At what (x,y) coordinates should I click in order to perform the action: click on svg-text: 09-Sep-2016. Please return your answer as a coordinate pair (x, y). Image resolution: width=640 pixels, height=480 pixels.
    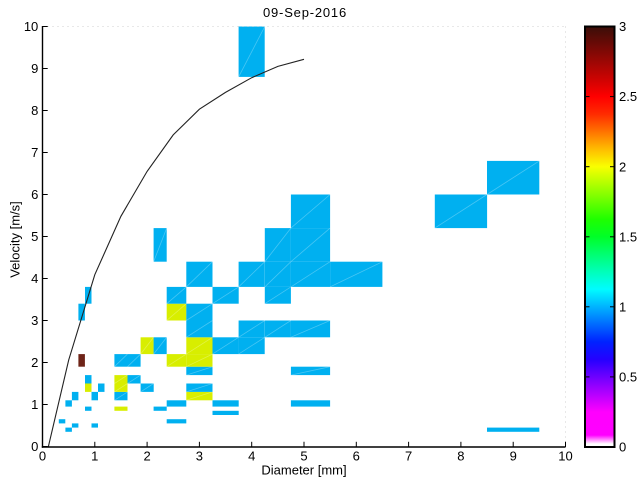
    Looking at the image, I should click on (305, 12).